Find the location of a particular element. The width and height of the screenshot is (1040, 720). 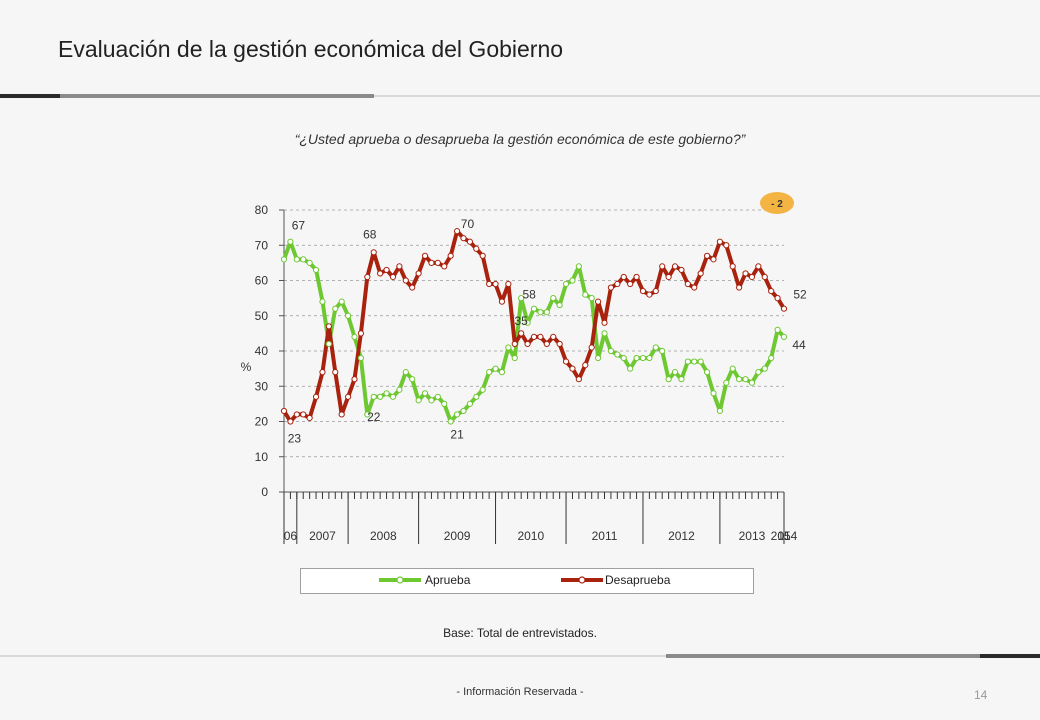

x-period-label: 2010 is located at coordinates (530, 536).